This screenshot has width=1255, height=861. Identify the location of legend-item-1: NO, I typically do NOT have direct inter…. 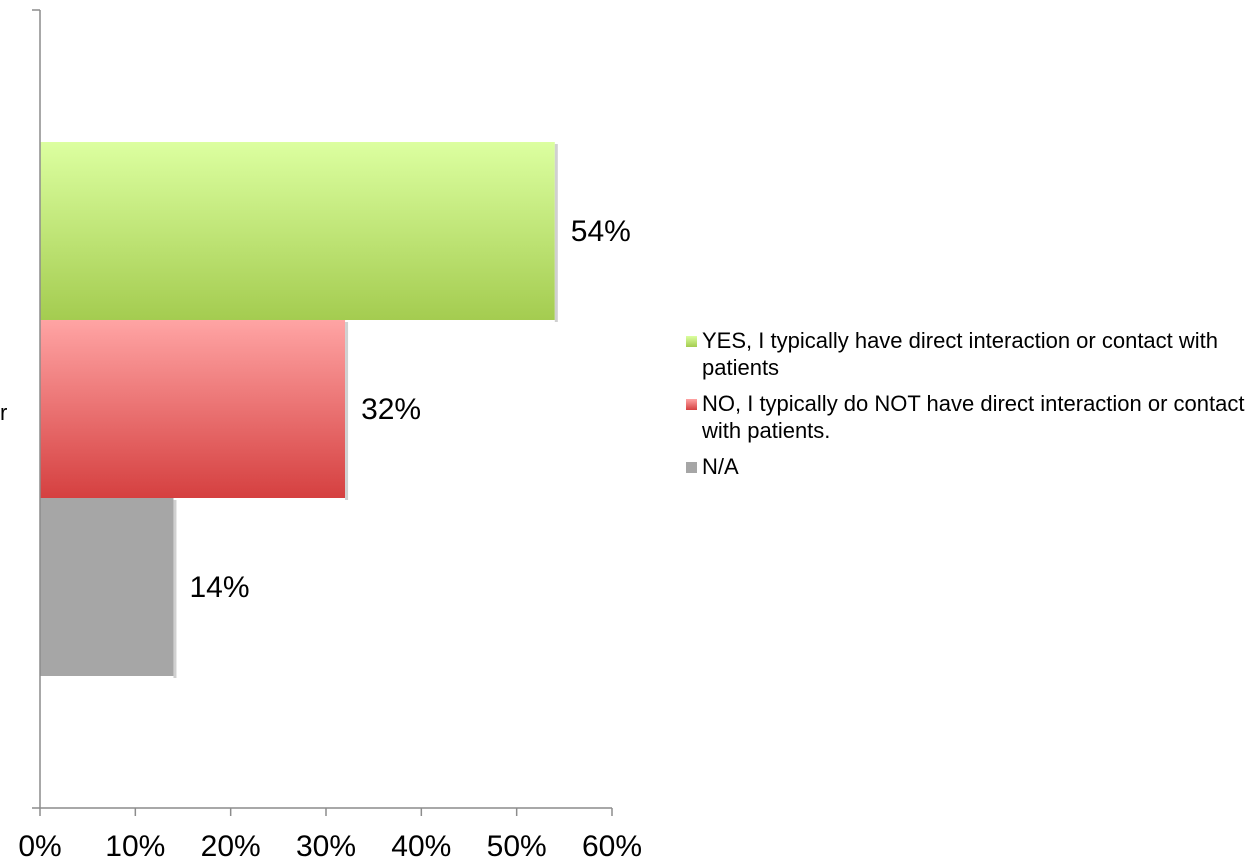
(970, 417).